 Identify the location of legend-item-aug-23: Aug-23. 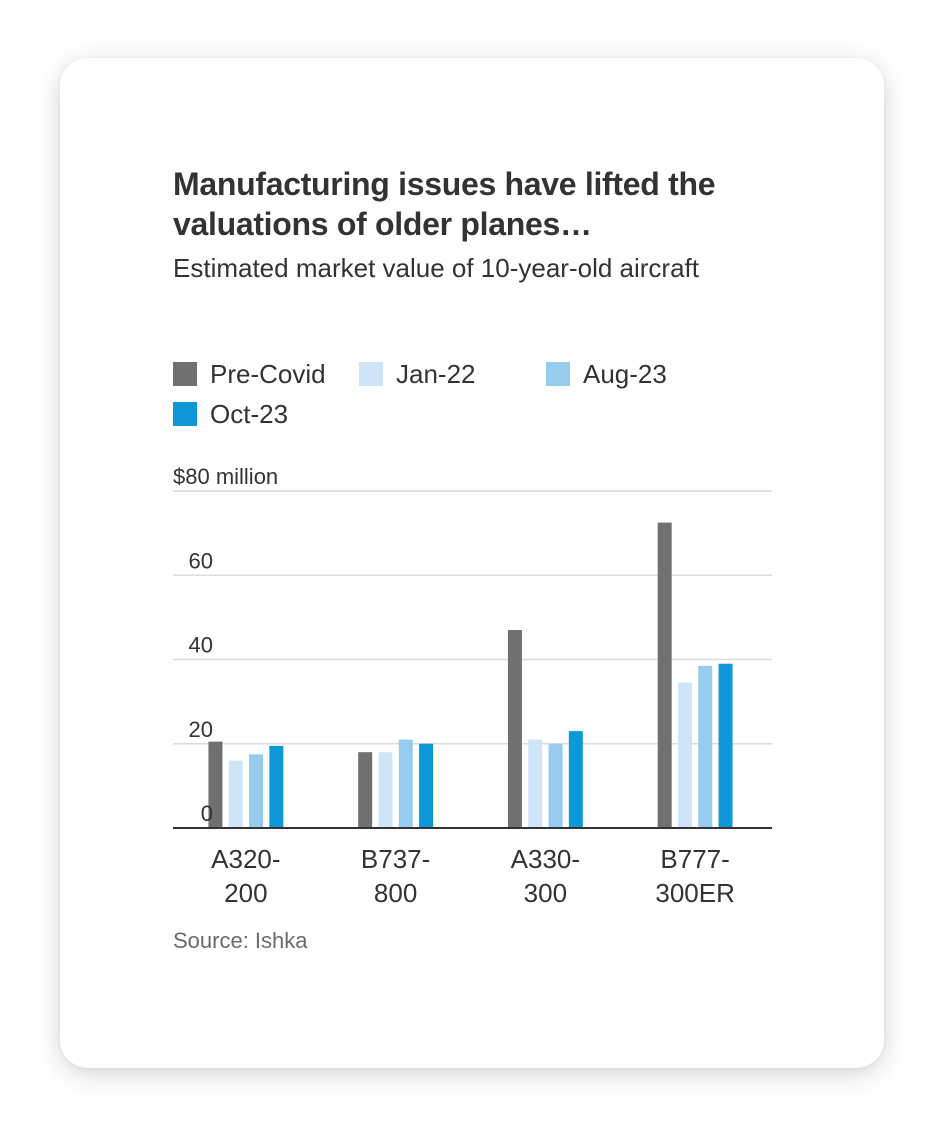
(606, 374).